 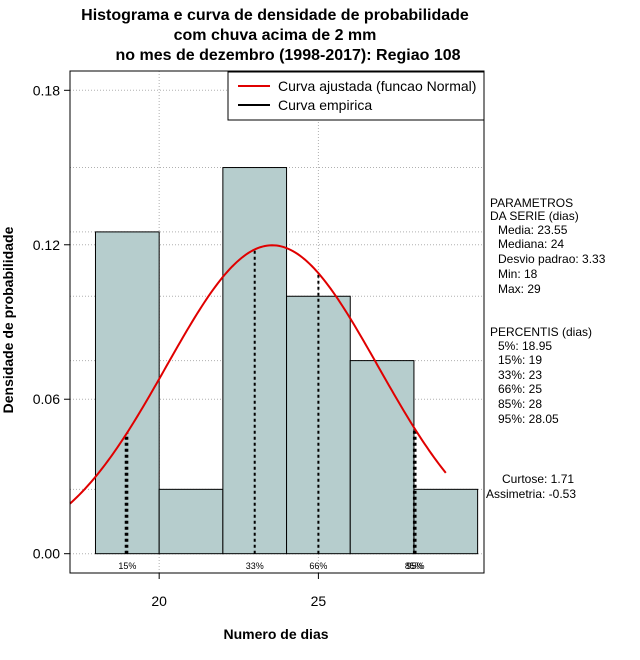 What do you see at coordinates (538, 479) in the screenshot?
I see `stat-curtose: Curtose: 1.71` at bounding box center [538, 479].